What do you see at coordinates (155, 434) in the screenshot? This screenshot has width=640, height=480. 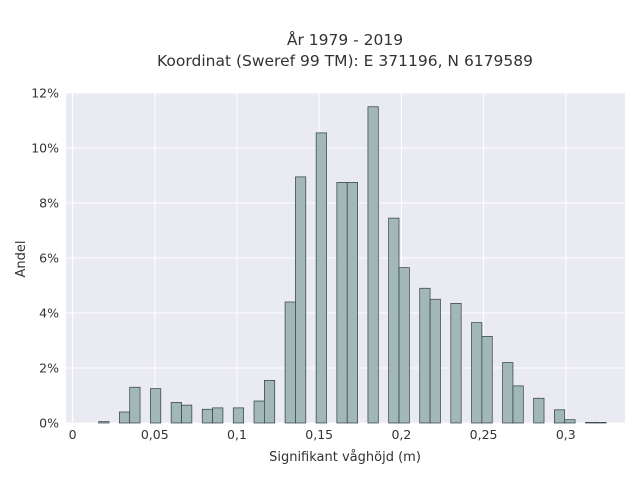 I see `x-tick-label-1: 0,05` at bounding box center [155, 434].